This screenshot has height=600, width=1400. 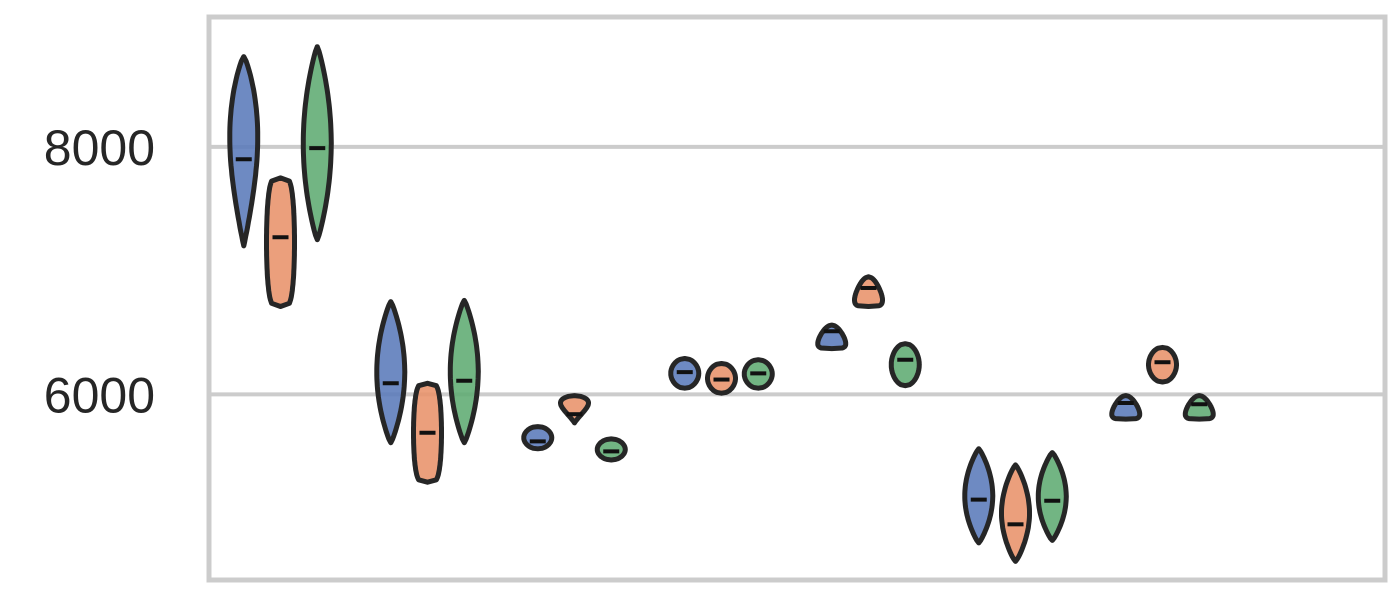 What do you see at coordinates (1199, 407) in the screenshot?
I see `violin-s3-g7` at bounding box center [1199, 407].